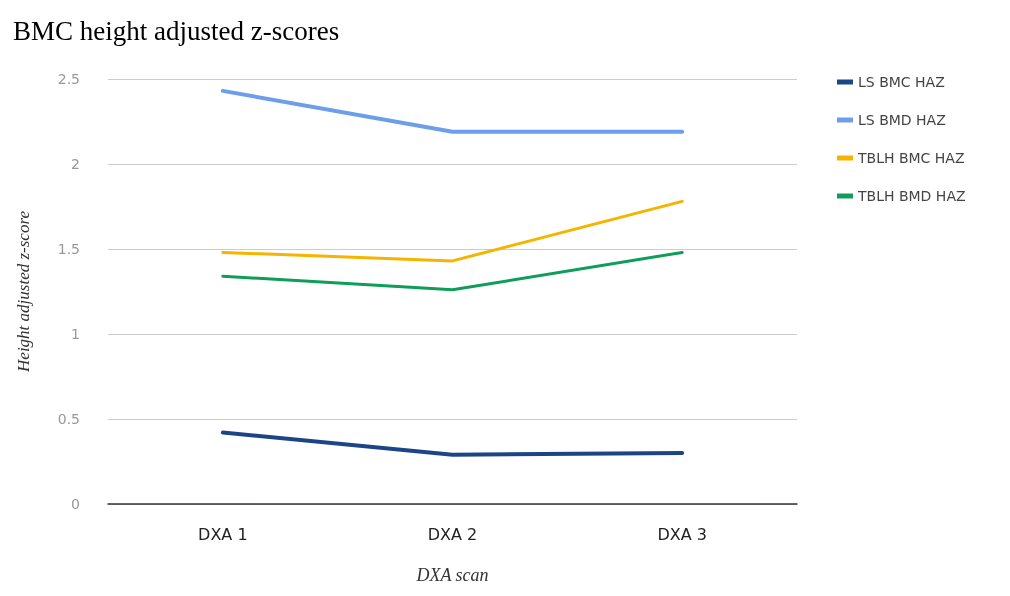  I want to click on y-tick-label: 2.5, so click(68, 79).